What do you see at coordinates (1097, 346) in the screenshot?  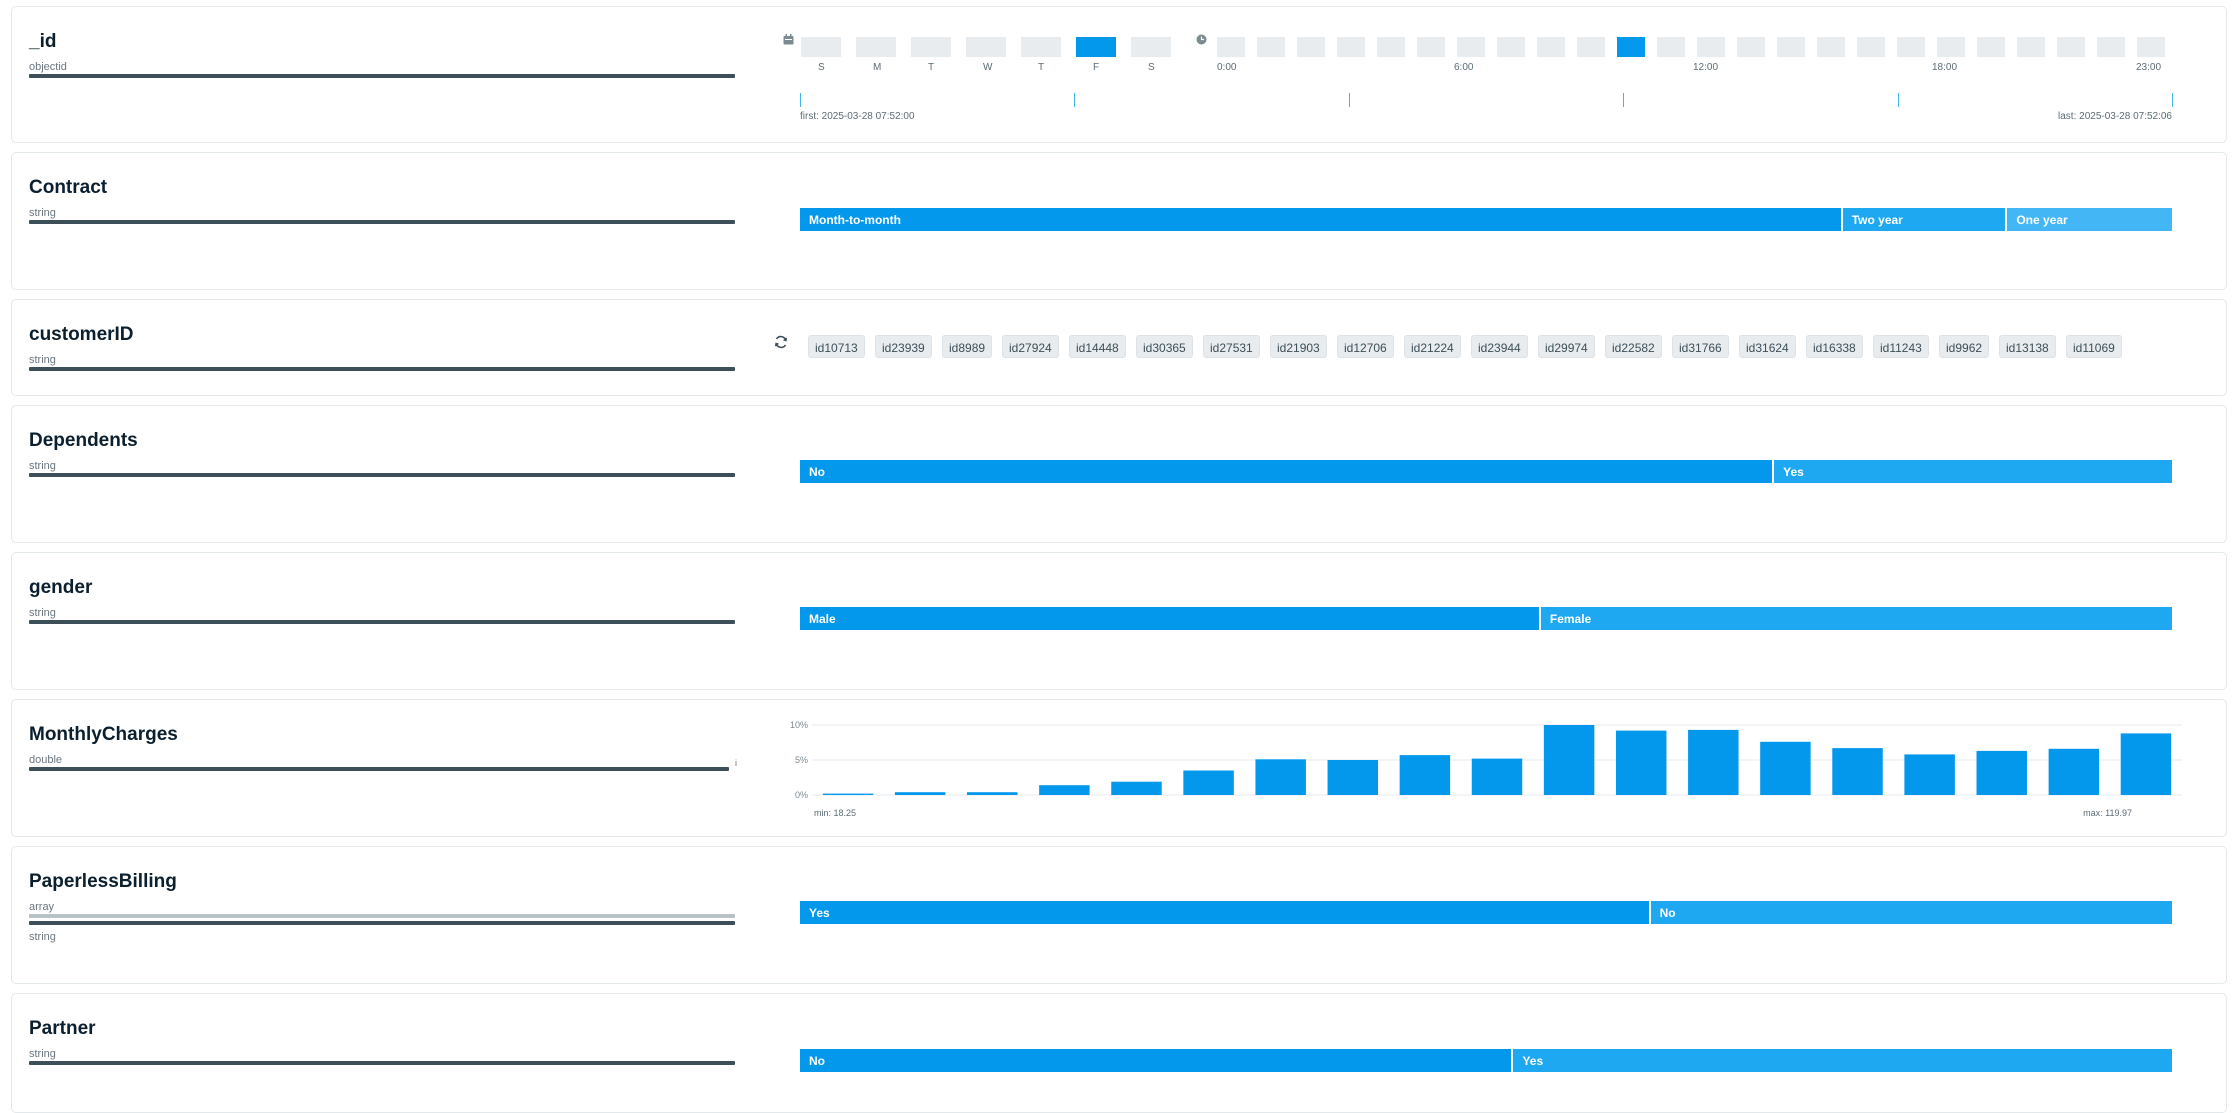 I see `sample-value-chip: id14448` at bounding box center [1097, 346].